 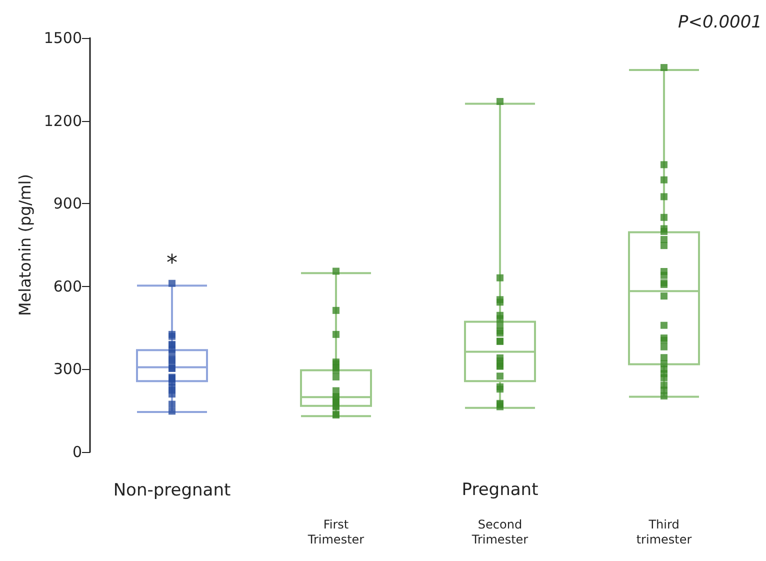 What do you see at coordinates (77, 452) in the screenshot?
I see `y-tick-label: 0` at bounding box center [77, 452].